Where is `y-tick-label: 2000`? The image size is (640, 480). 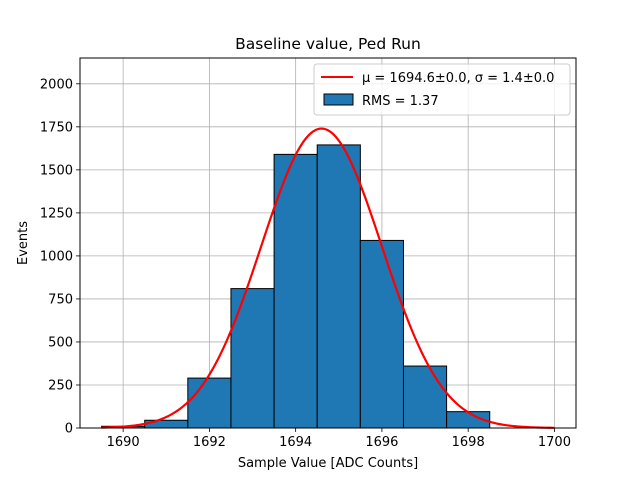
y-tick-label: 2000 is located at coordinates (56, 84).